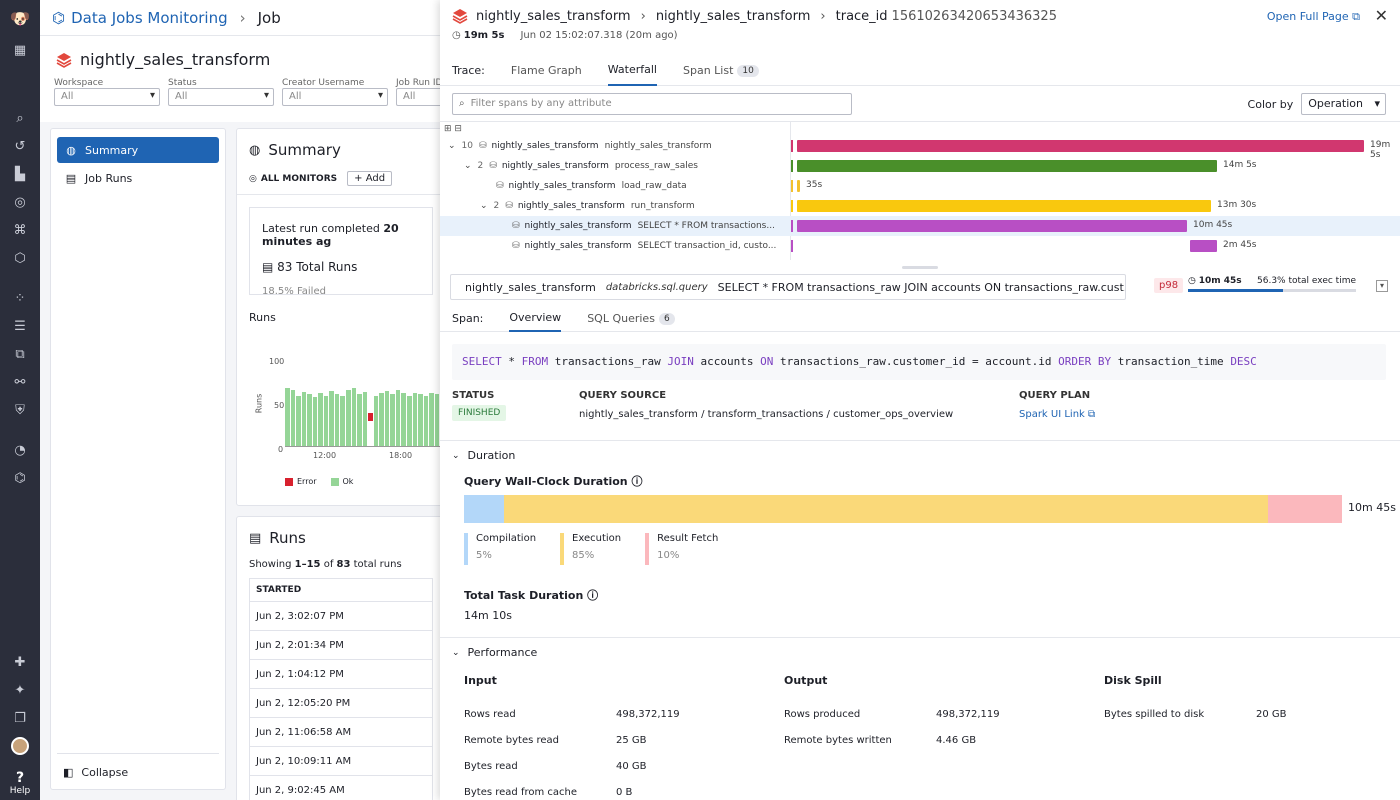 This screenshot has height=800, width=1400. I want to click on open-full-page-link: Open Full Page ⧉, so click(1313, 17).